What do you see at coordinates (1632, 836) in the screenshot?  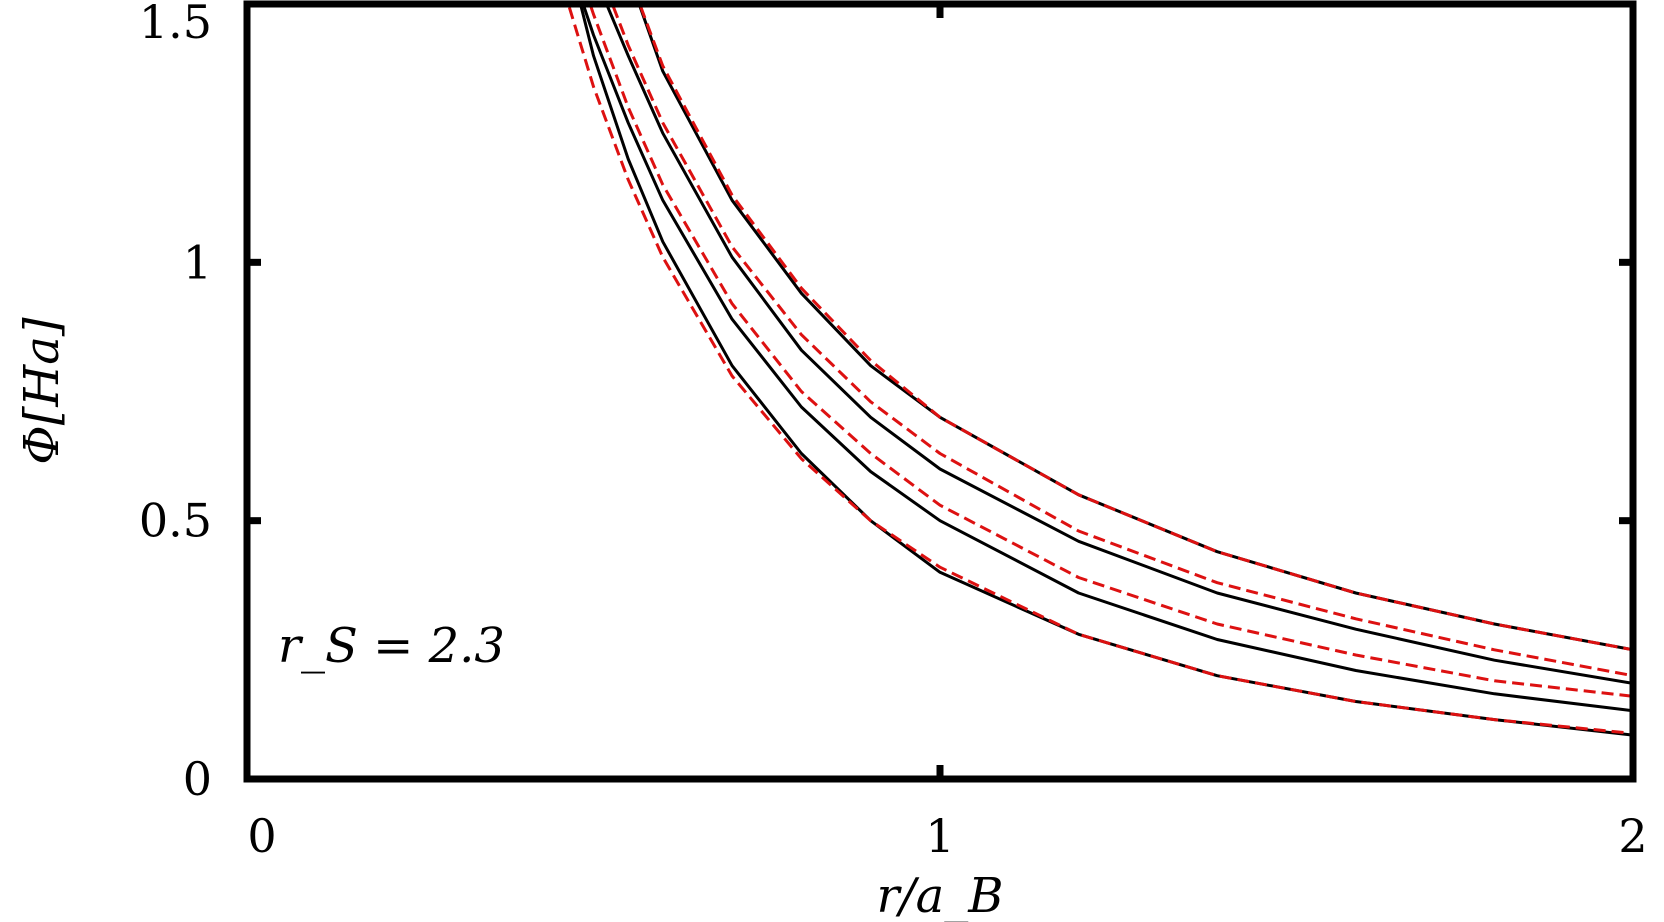 I see `x-tick-label-2: 2` at bounding box center [1632, 836].